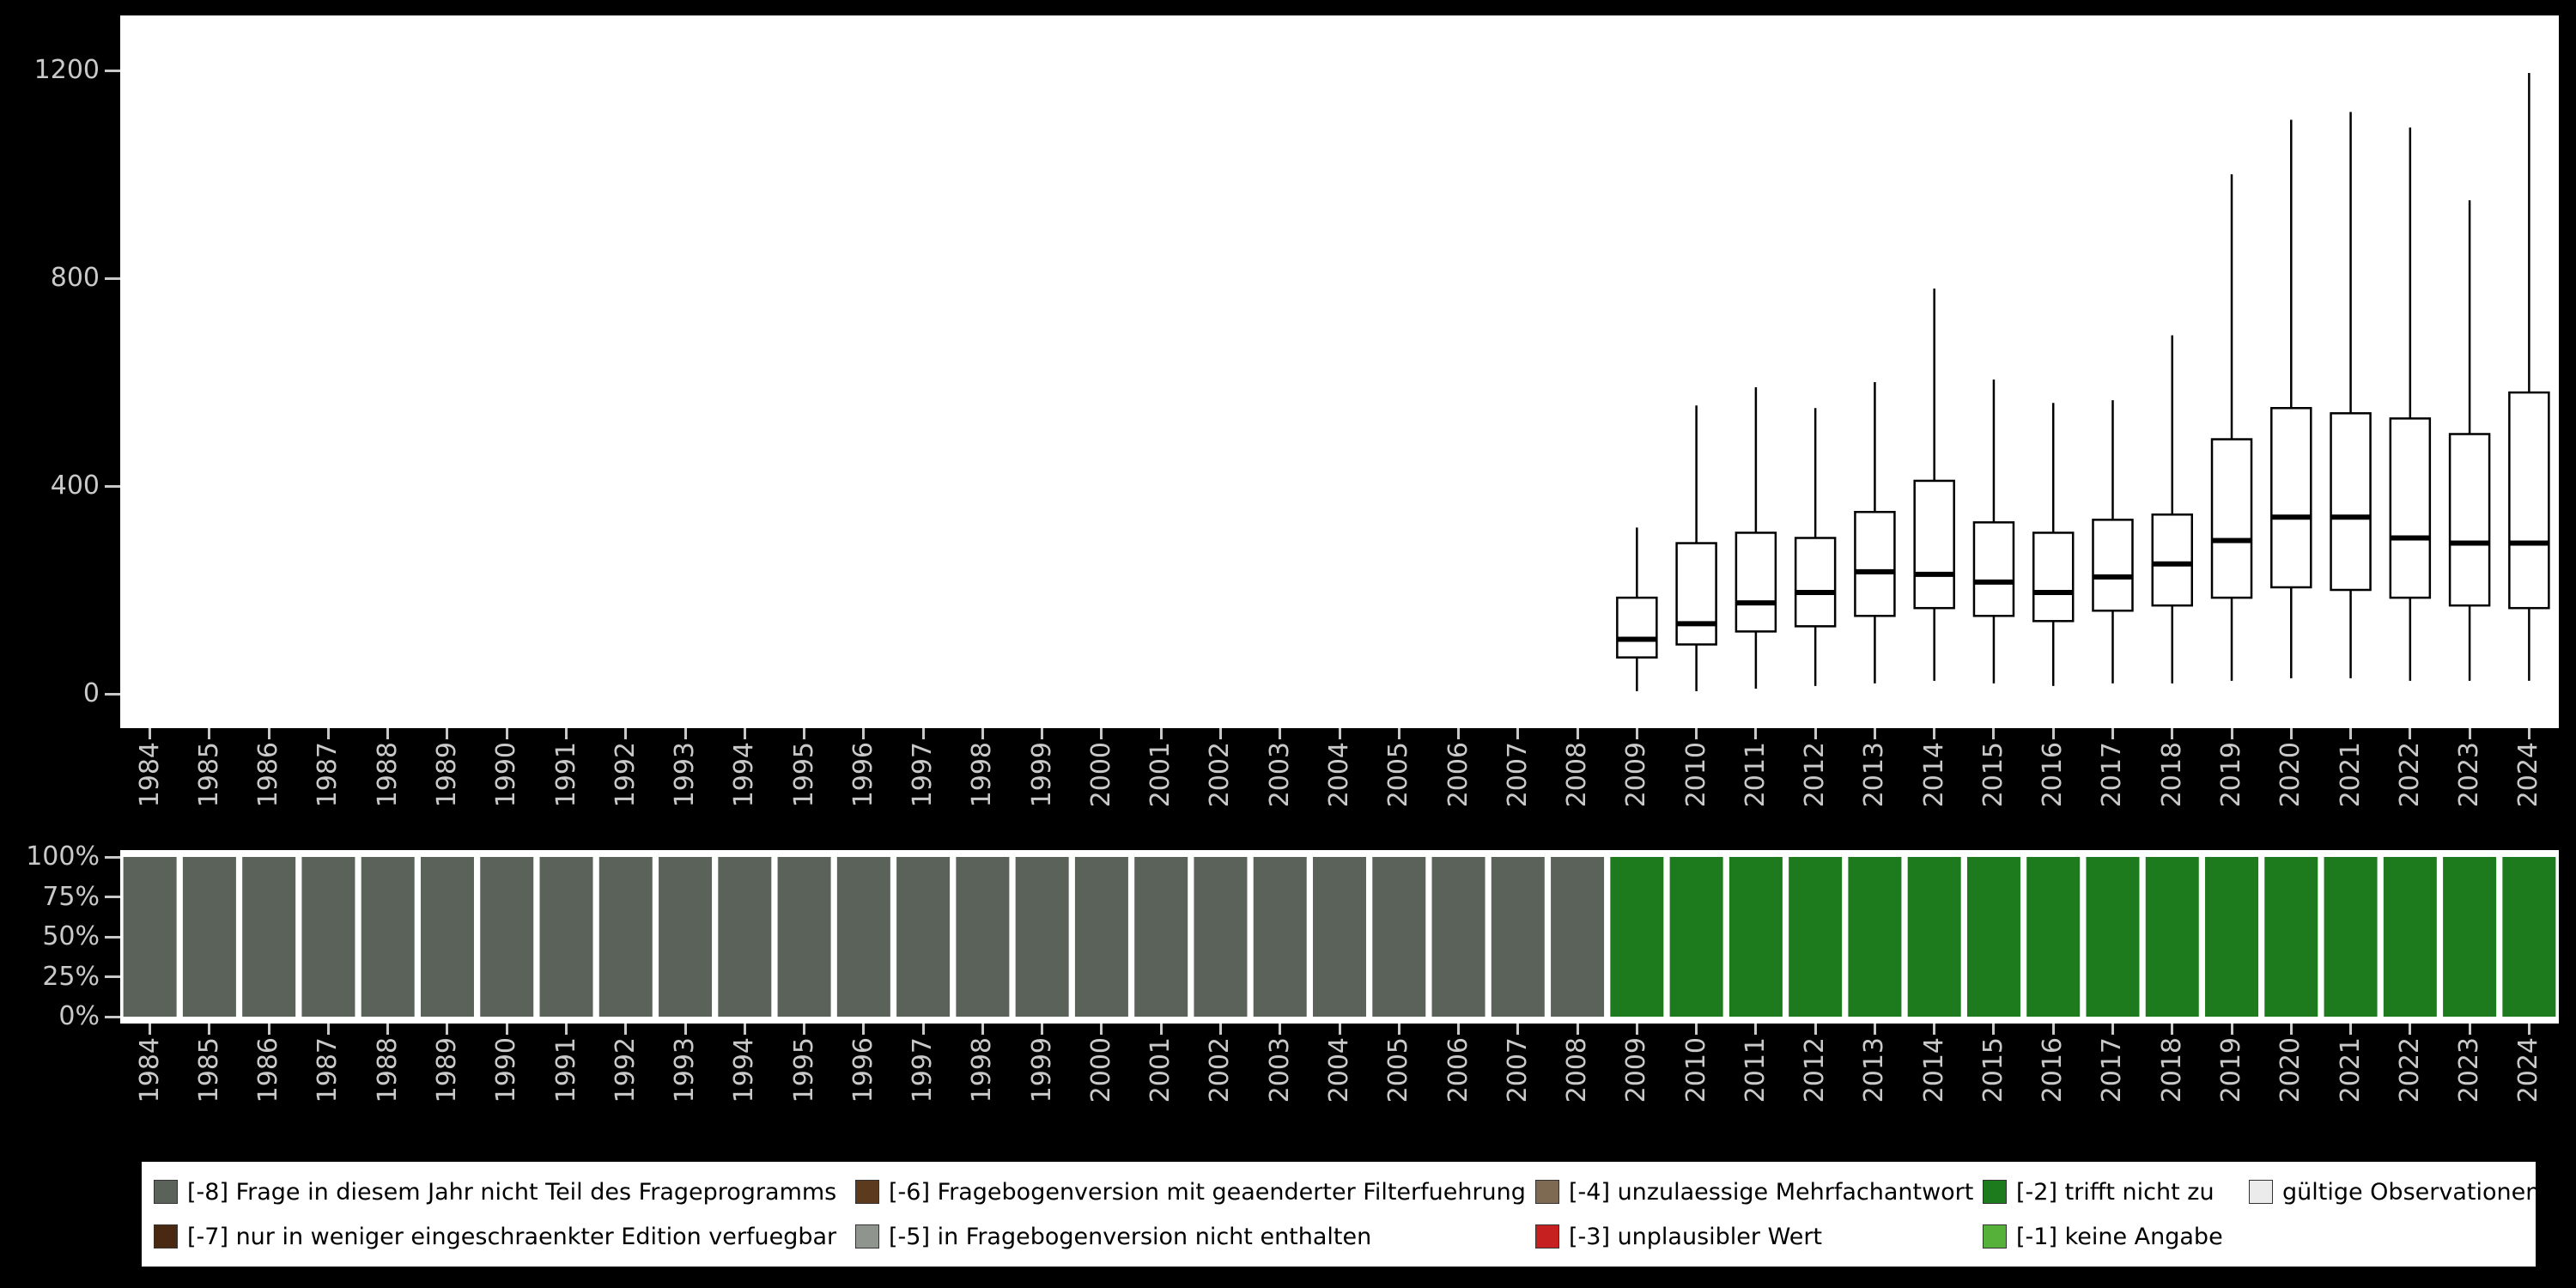 This screenshot has width=2576, height=1288. Describe the element at coordinates (863, 775) in the screenshot. I see `boxplot-year-label: 1996` at that location.